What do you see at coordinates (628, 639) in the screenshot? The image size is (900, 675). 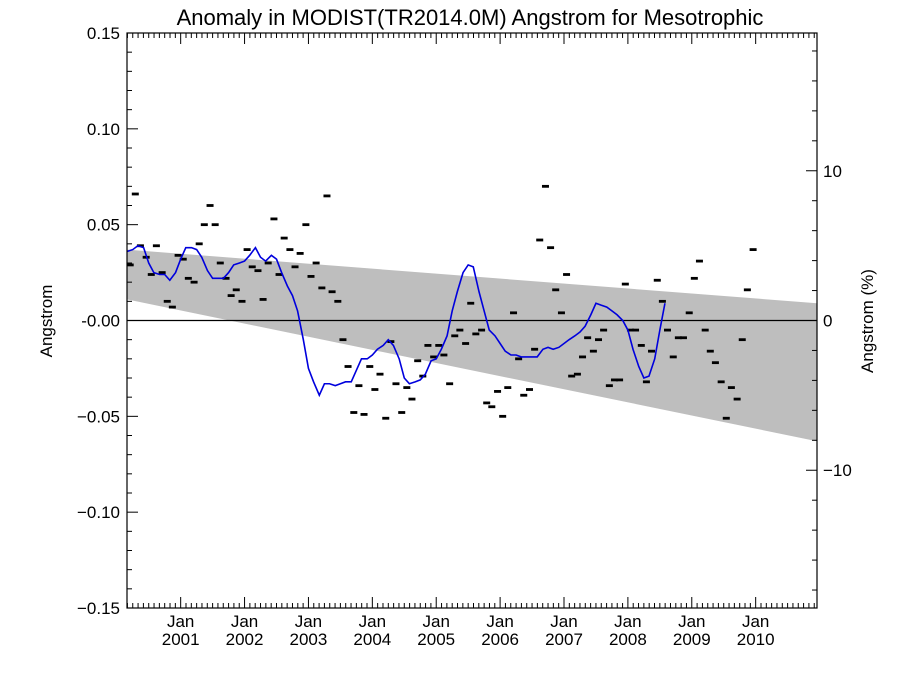 I see `x-tick-label-year: 2008` at bounding box center [628, 639].